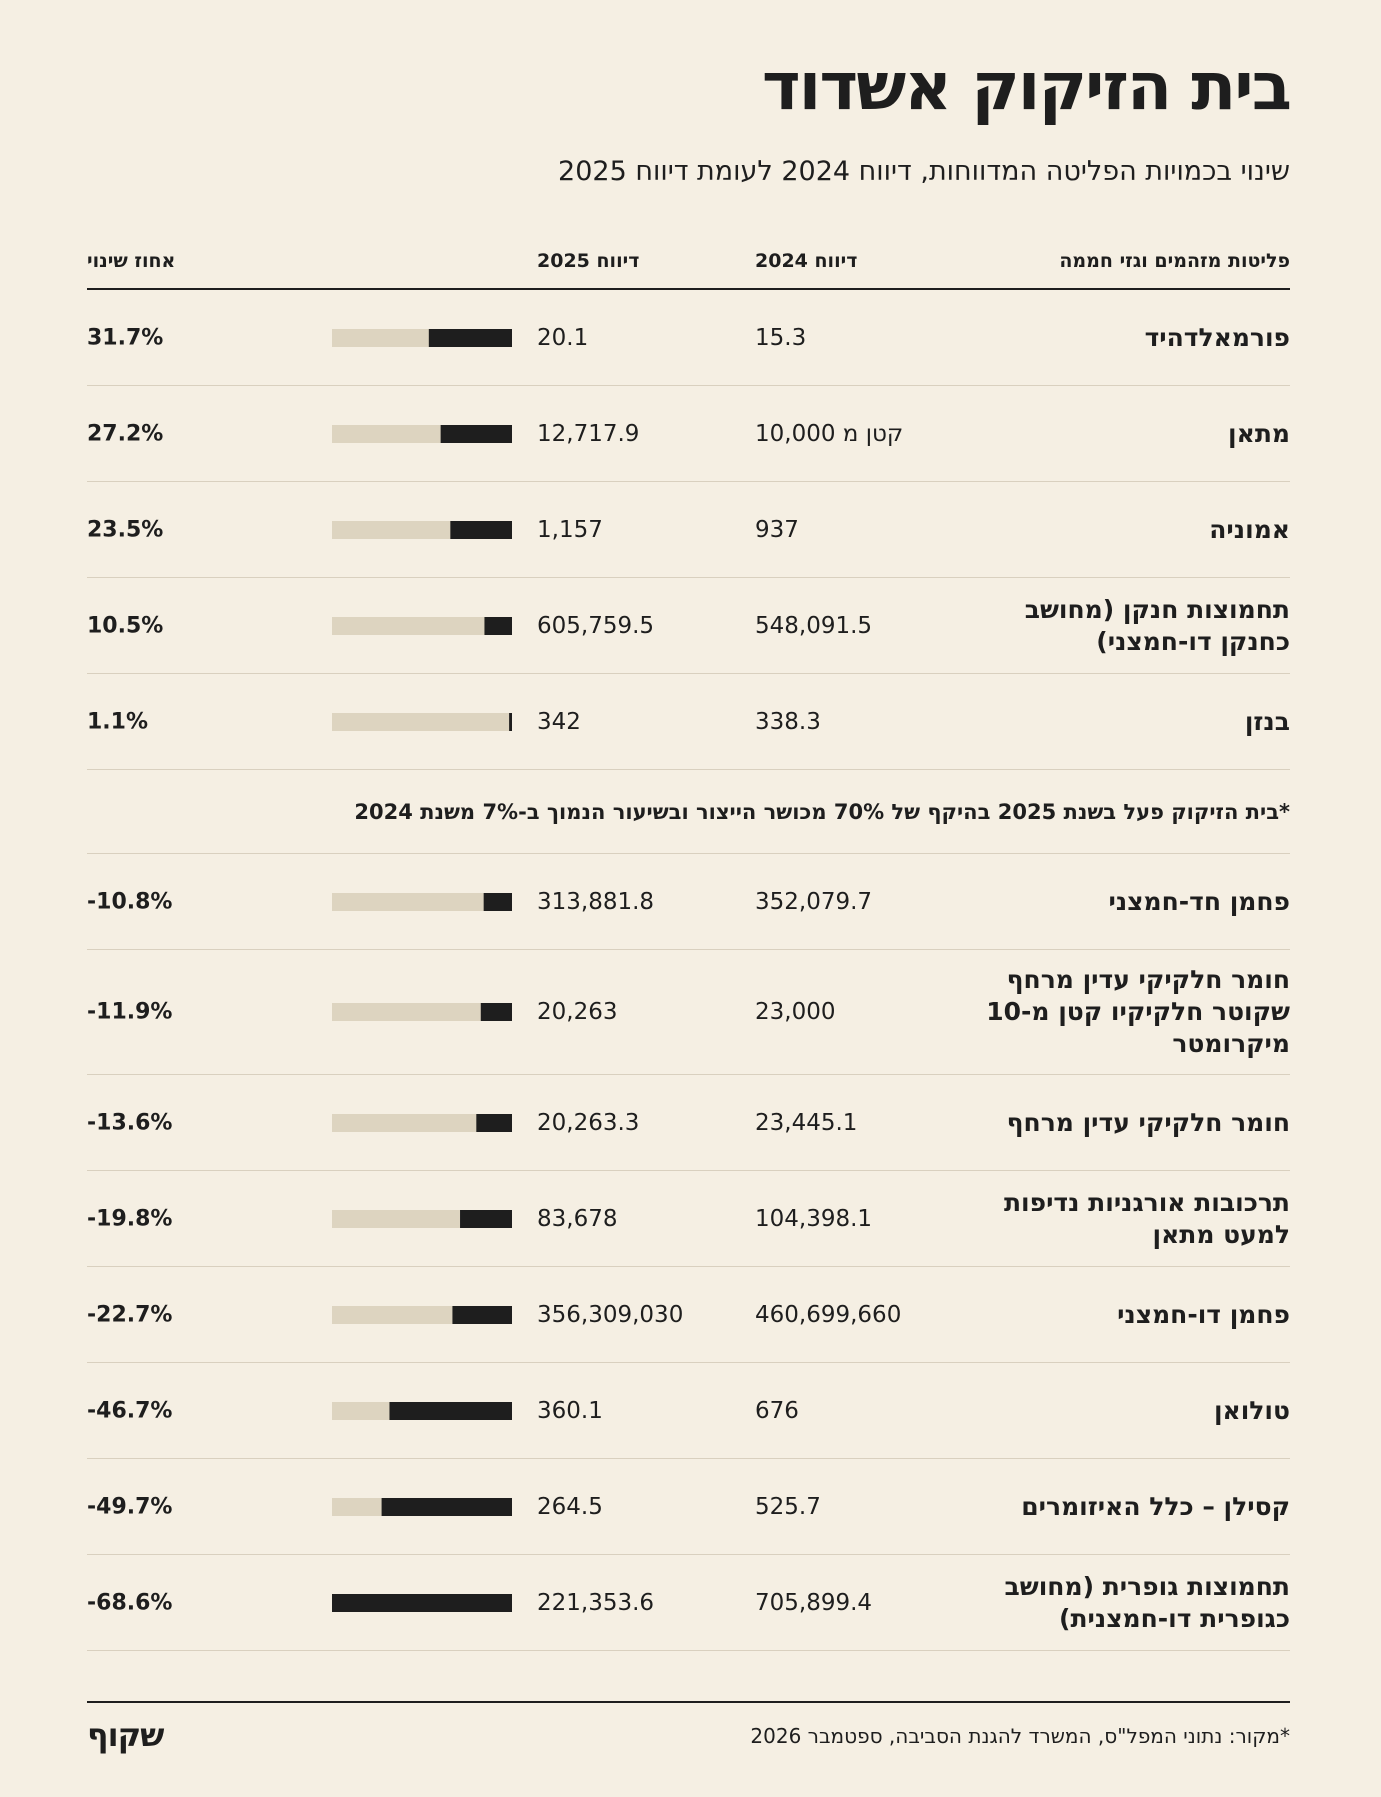 This screenshot has height=1797, width=1381. I want to click on report-2025: 20,263.3, so click(588, 1122).